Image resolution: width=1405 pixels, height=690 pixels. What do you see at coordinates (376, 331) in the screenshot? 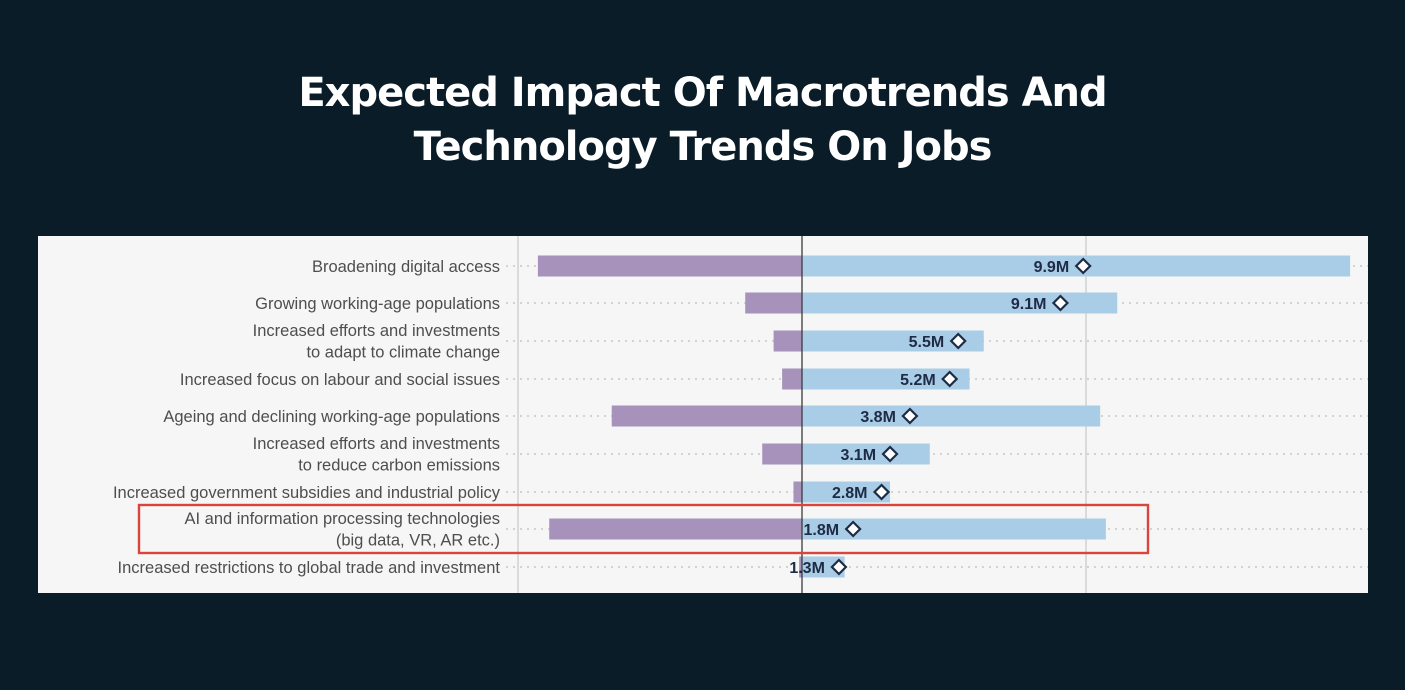
I see `category-label-2-line-0: Increased efforts and investments` at bounding box center [376, 331].